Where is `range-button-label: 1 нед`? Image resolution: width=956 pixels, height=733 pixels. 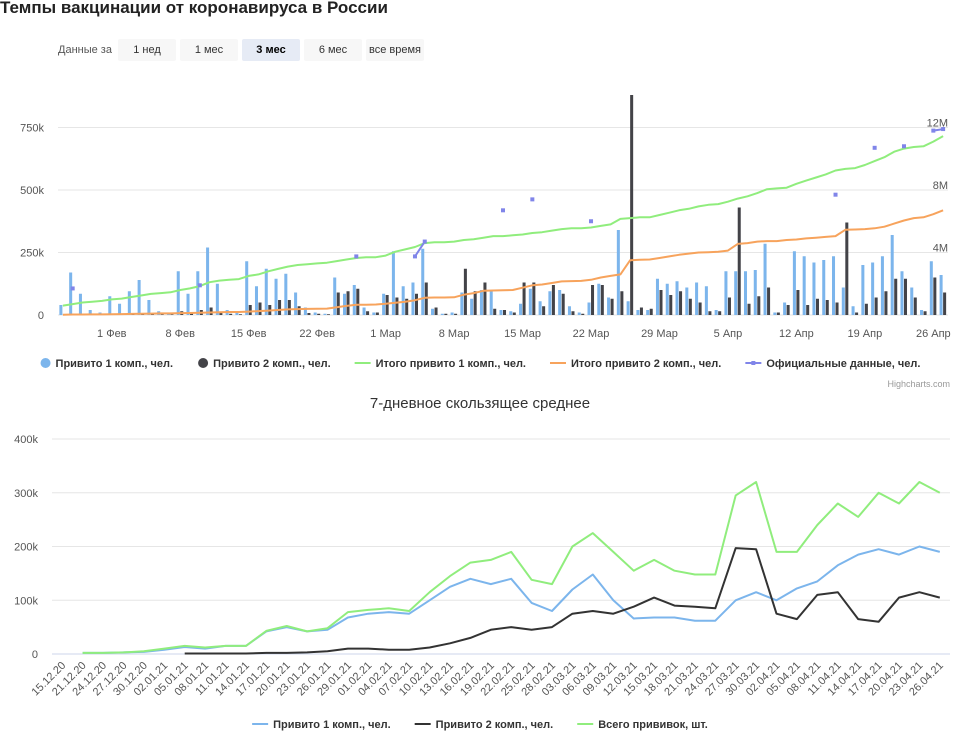 range-button-label: 1 нед is located at coordinates (147, 50).